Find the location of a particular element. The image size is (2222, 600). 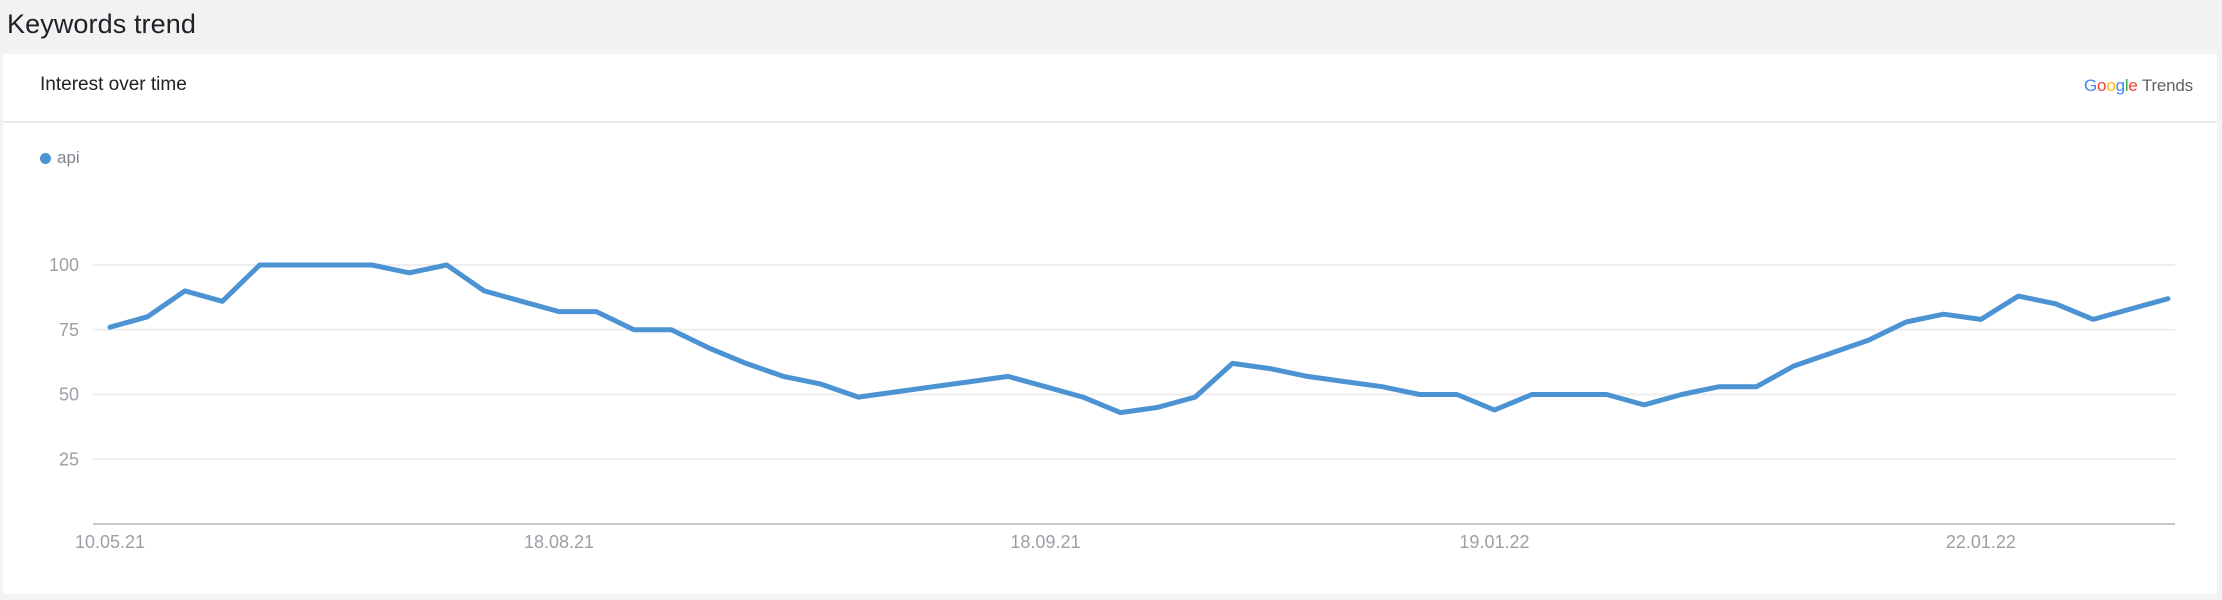

page-header: Keywords trend is located at coordinates (1111, 26).